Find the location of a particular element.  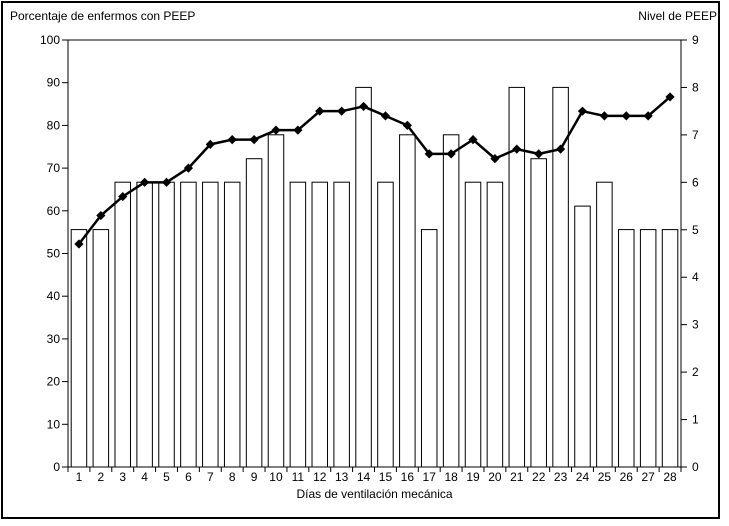

right-axis-tick-label: 6 is located at coordinates (695, 182).